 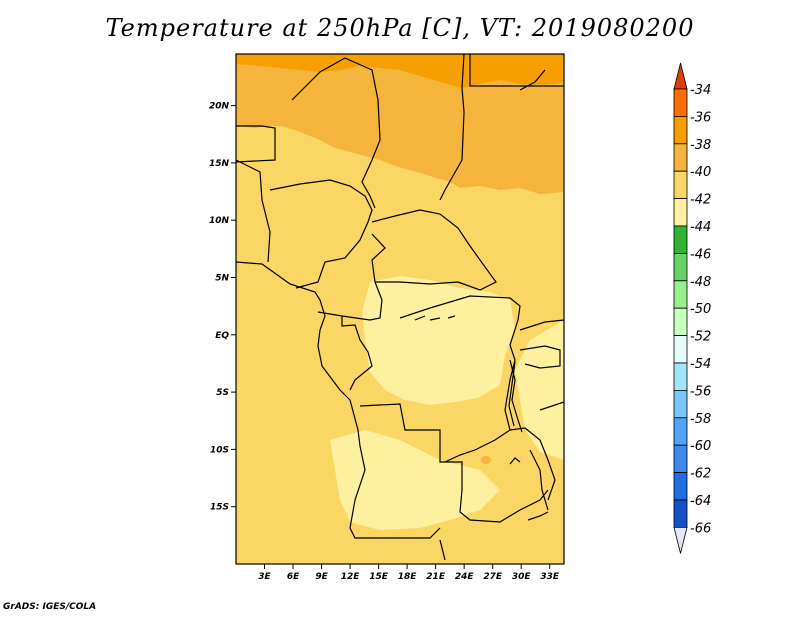 I want to click on temperature-band-minus42-center, so click(x=438, y=340).